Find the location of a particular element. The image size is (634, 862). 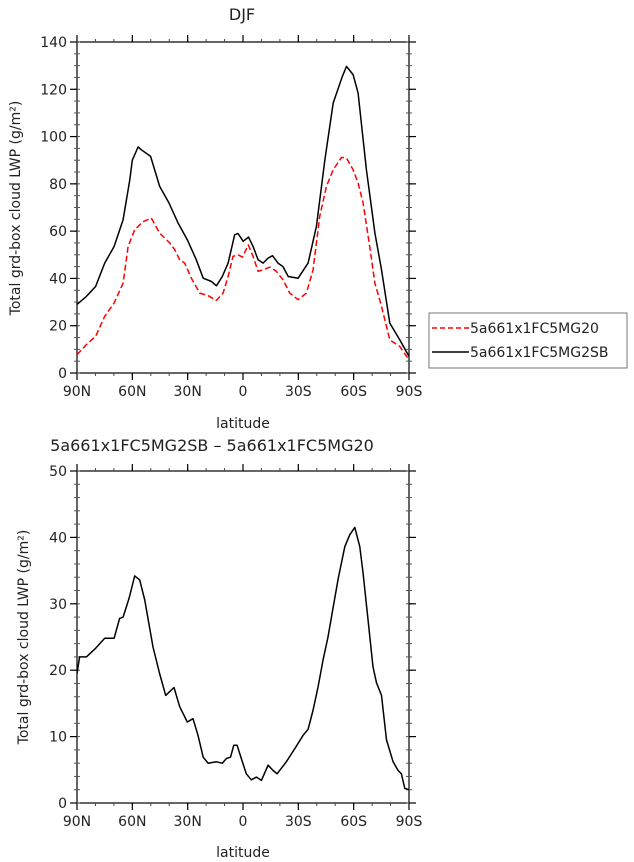

legend: 5a661x1FC5MG20 5a661x1FC5MG2SB is located at coordinates (528, 340).